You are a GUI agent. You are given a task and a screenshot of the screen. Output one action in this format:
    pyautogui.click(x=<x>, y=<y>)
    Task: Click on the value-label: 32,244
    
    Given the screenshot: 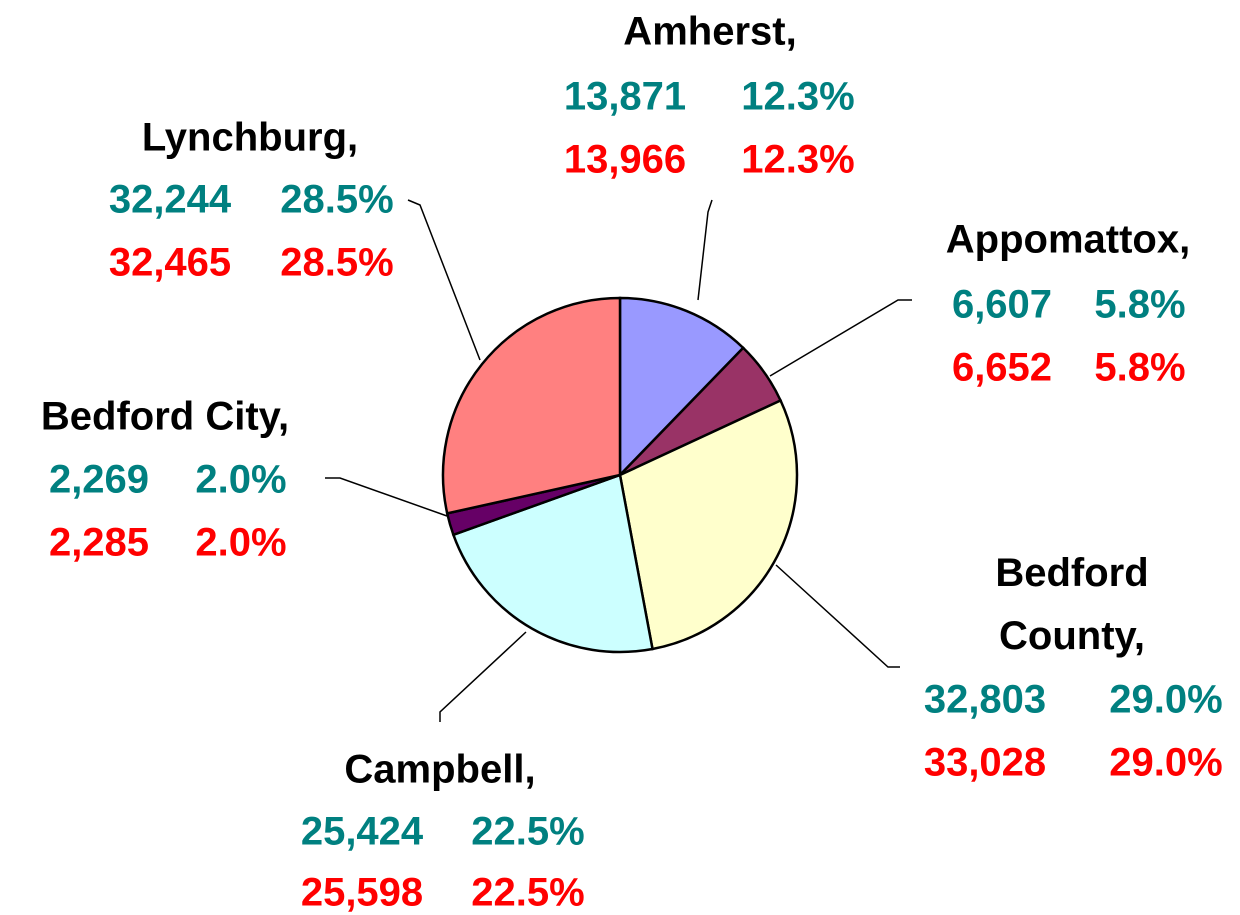 What is the action you would take?
    pyautogui.click(x=170, y=199)
    